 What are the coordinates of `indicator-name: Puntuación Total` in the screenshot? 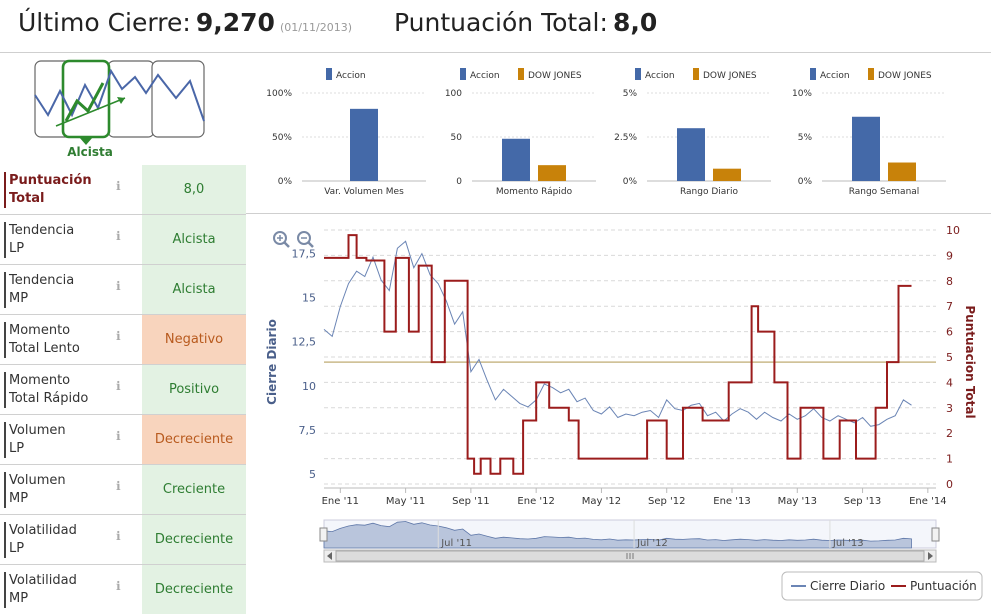 It's located at (62, 190).